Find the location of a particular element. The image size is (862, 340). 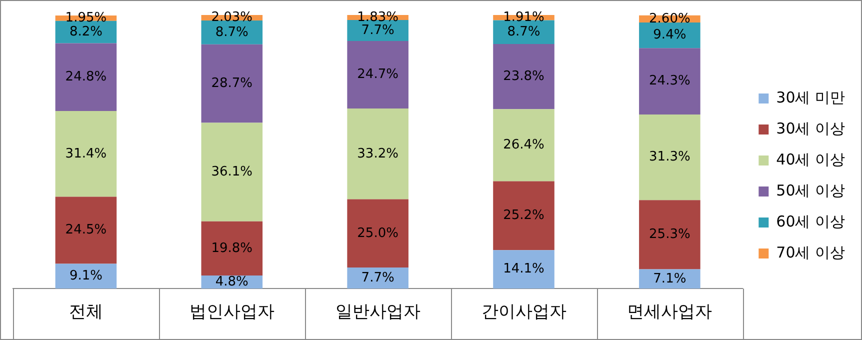

x-tick-label: 법인사업자 is located at coordinates (231, 312).